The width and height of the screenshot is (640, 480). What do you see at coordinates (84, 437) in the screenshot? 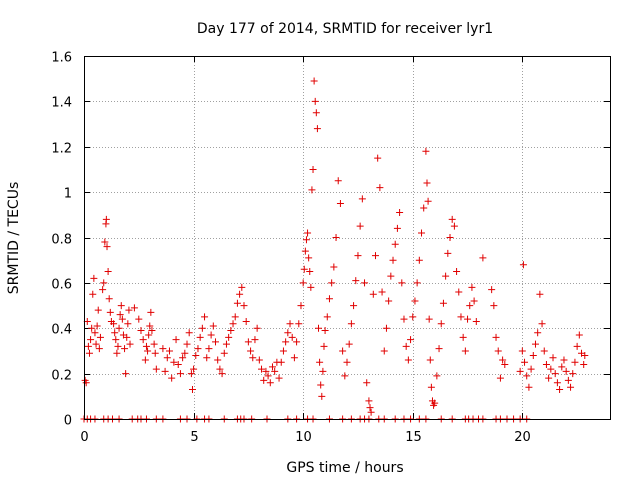
I see `x-tick-label: 0` at bounding box center [84, 437].